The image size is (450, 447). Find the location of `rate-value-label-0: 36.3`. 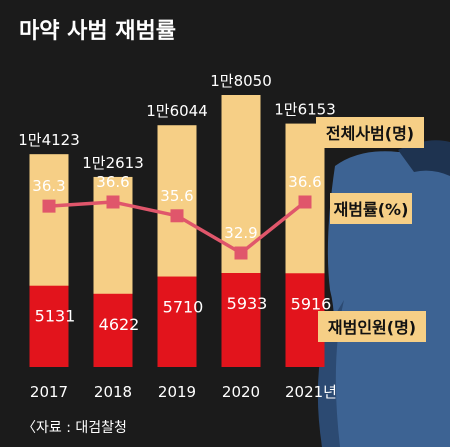

rate-value-label-0: 36.3 is located at coordinates (48, 186).